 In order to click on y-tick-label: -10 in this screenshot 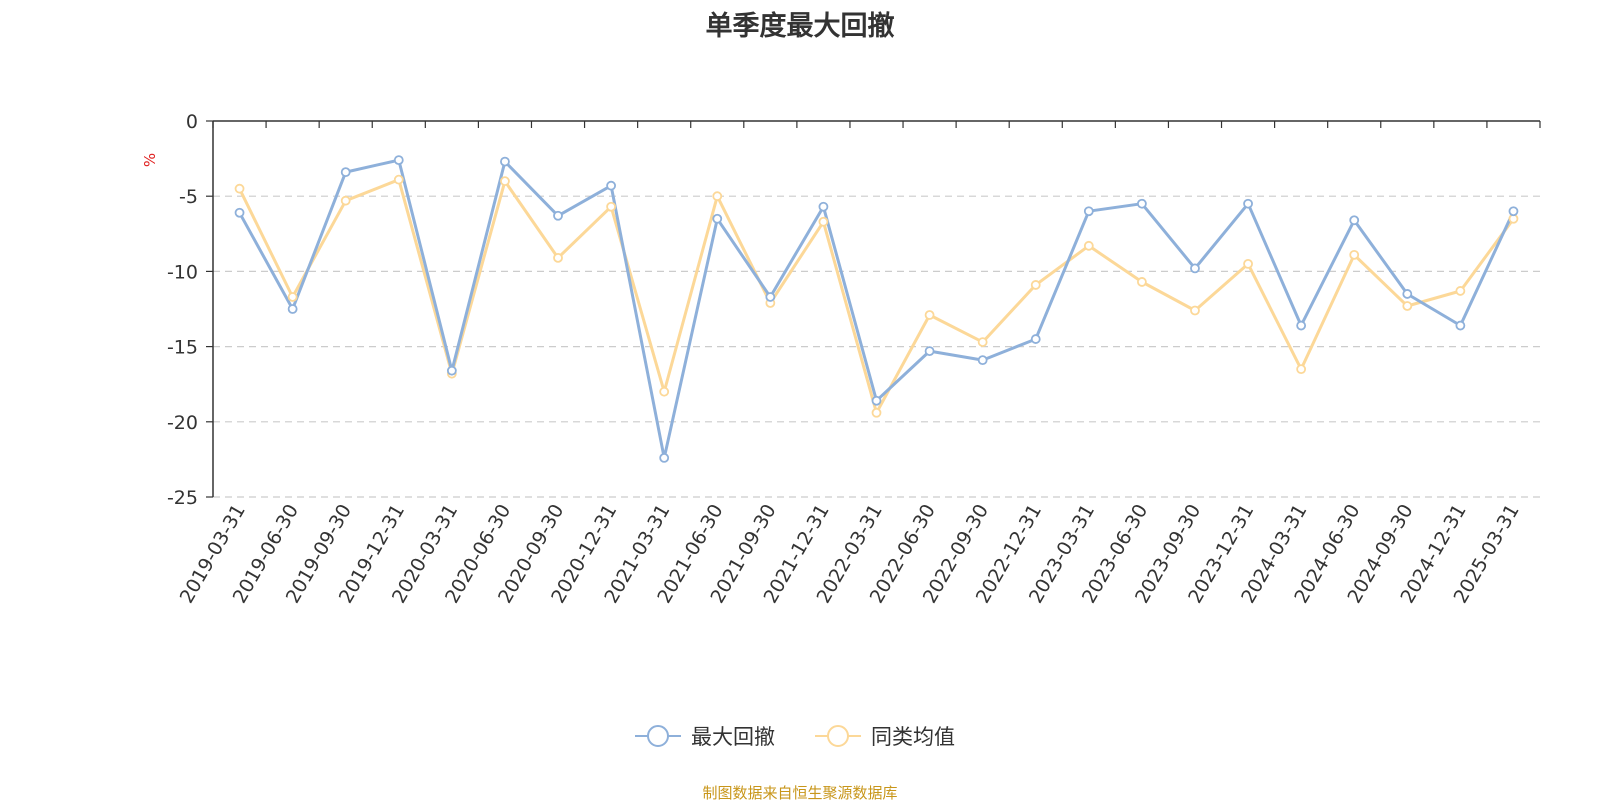, I will do `click(182, 272)`.